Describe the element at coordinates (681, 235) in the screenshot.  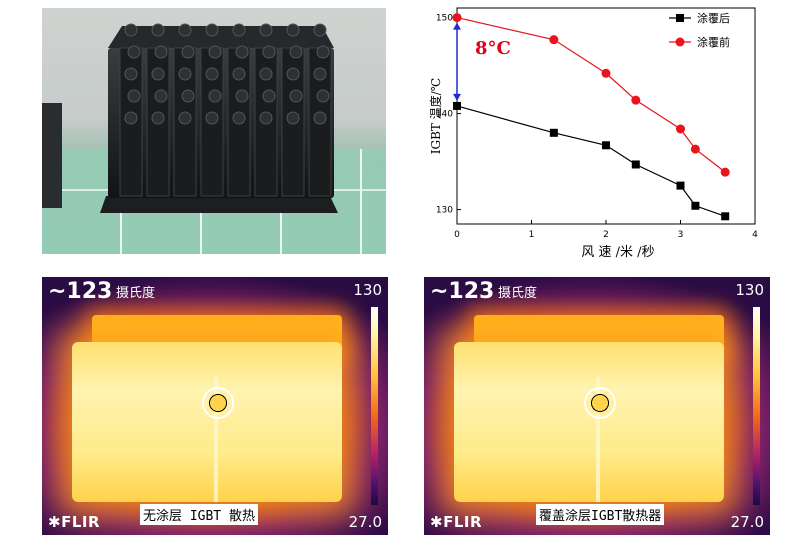
I see `x-tick-label: 3` at that location.